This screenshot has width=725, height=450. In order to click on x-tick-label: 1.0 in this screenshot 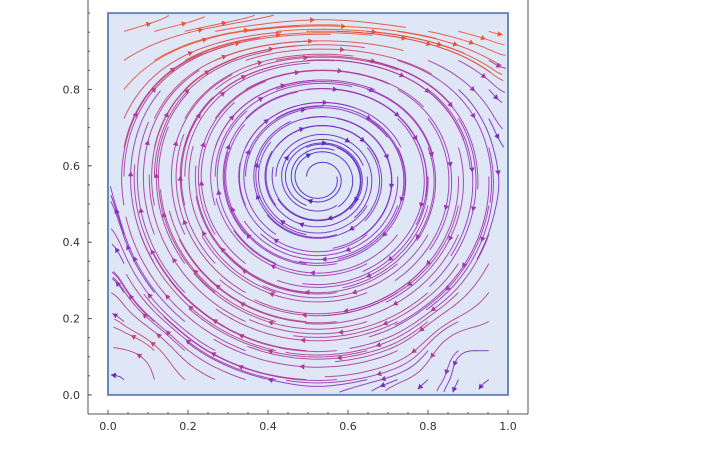, I will do `click(508, 426)`.